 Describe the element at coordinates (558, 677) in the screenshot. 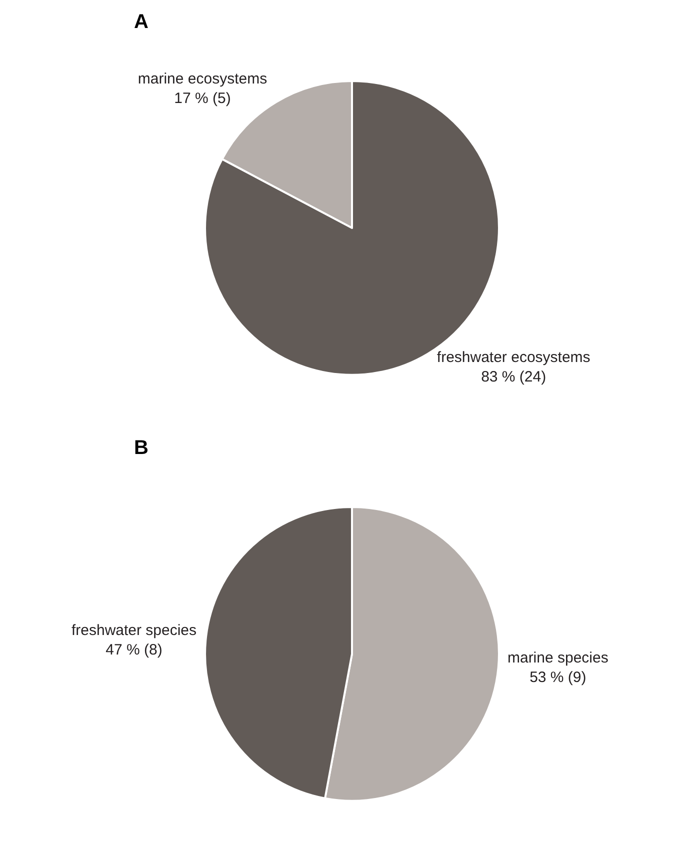

I see `data-label: 53 % (9)` at that location.